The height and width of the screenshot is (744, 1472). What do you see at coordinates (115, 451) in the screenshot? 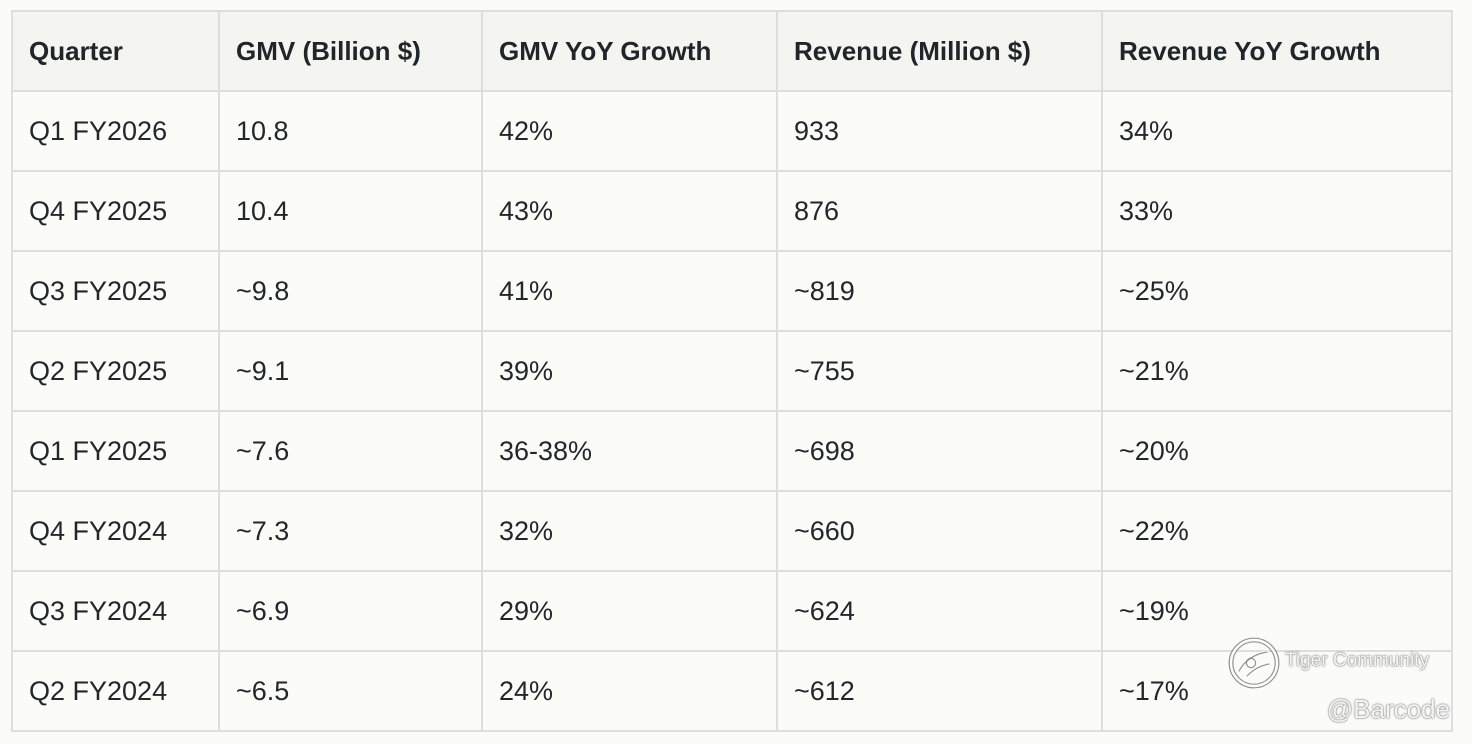
I see `cell-quarter: Q1 FY2025` at bounding box center [115, 451].